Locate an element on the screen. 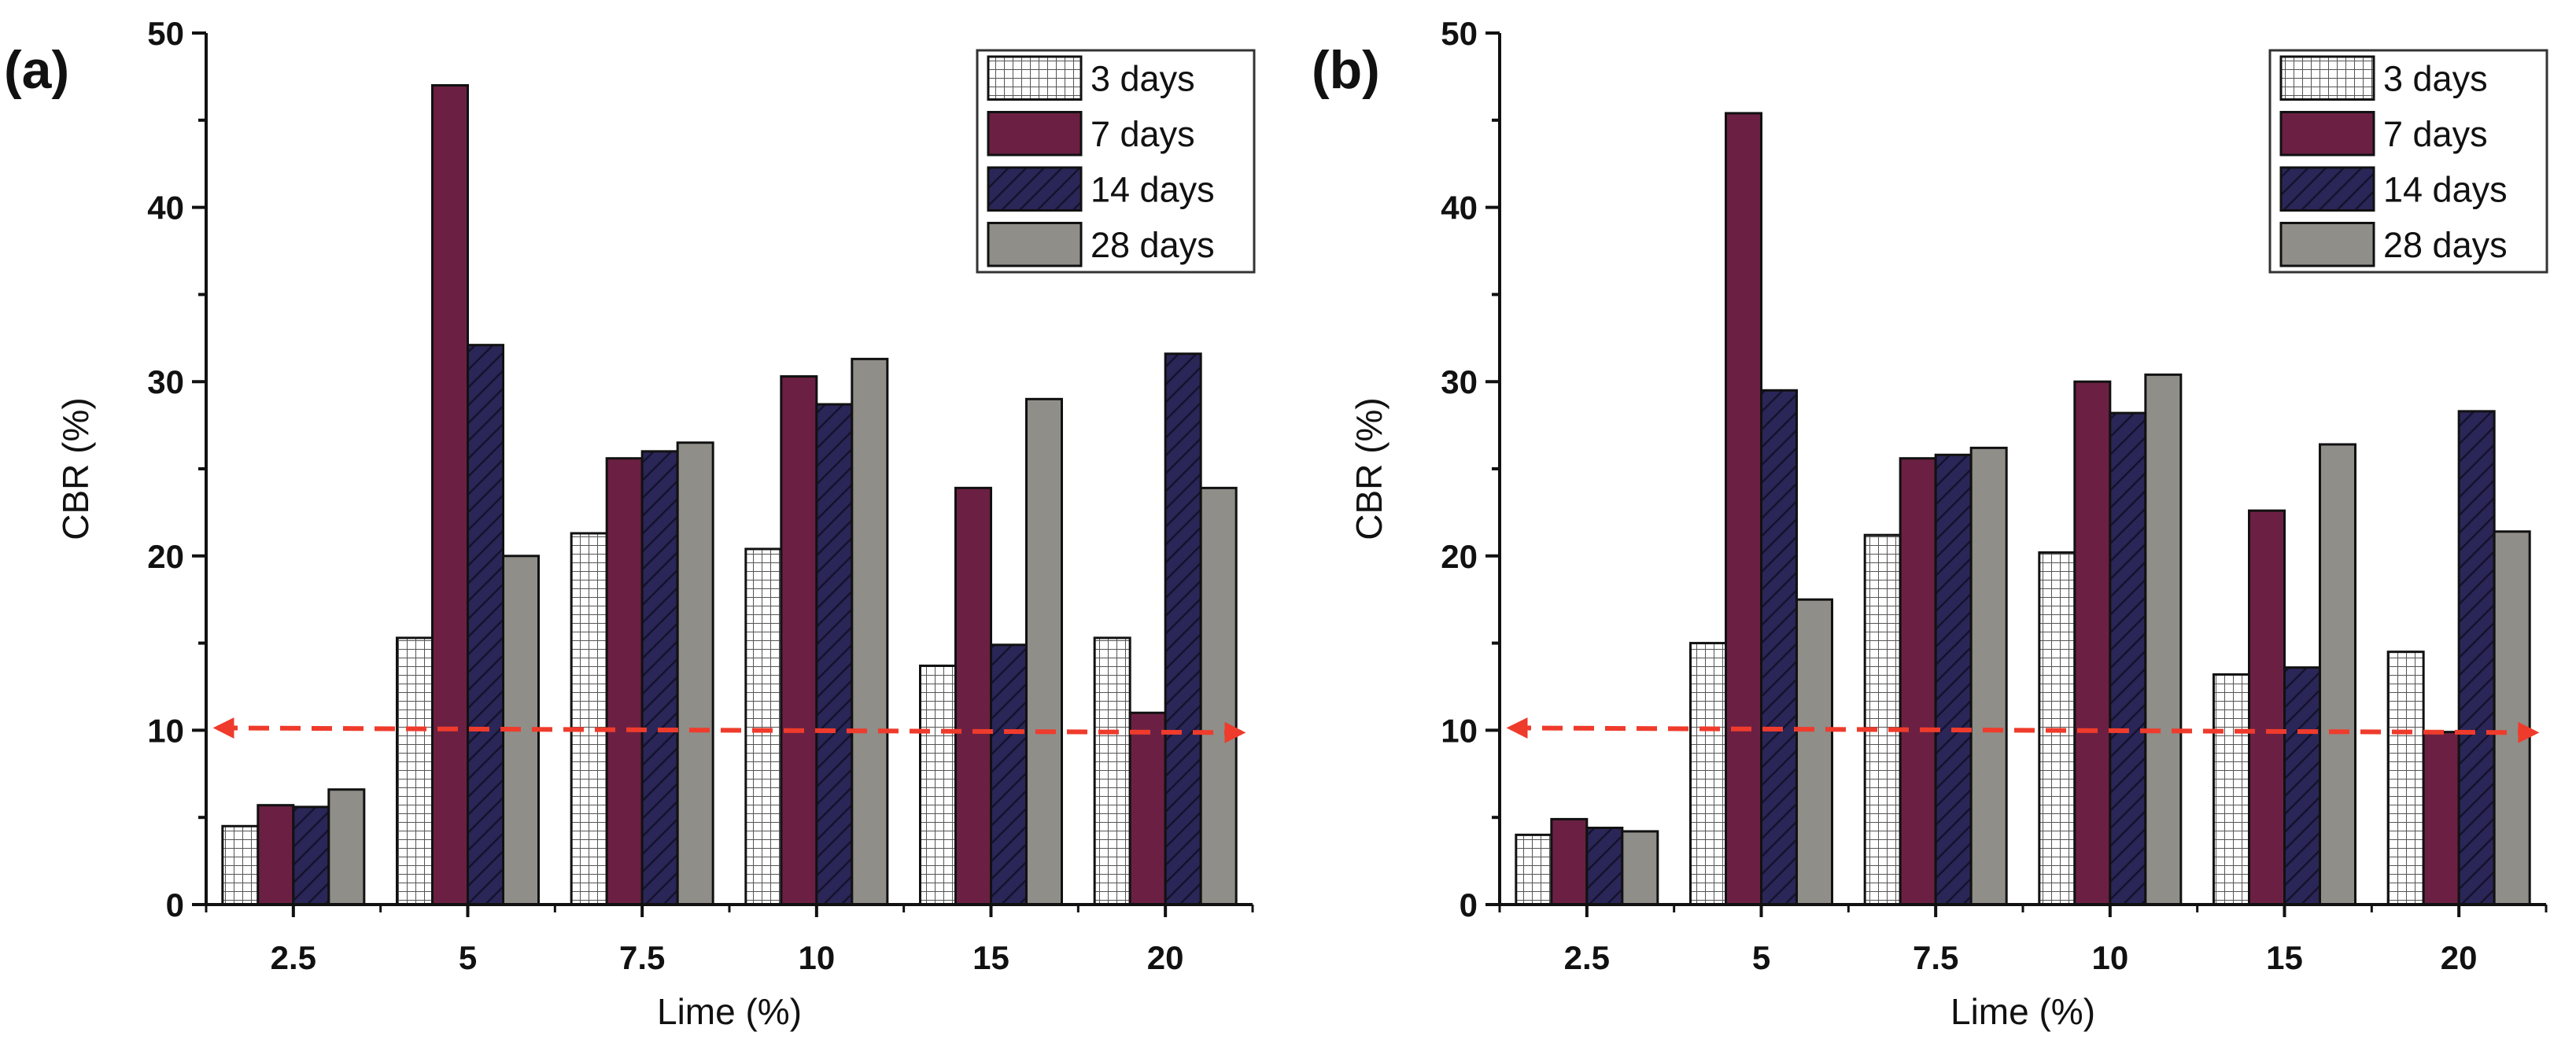  panel-label: (a) is located at coordinates (37, 70).